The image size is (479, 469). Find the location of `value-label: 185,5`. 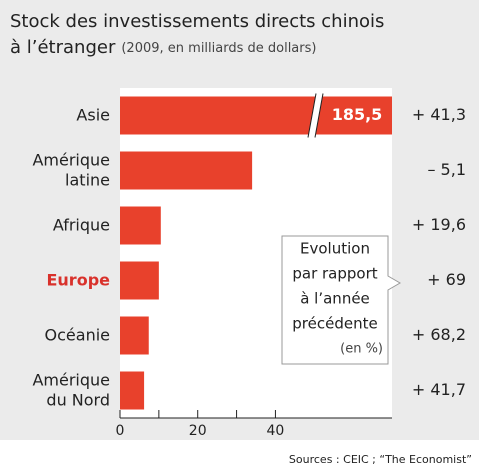

value-label: 185,5 is located at coordinates (357, 114).